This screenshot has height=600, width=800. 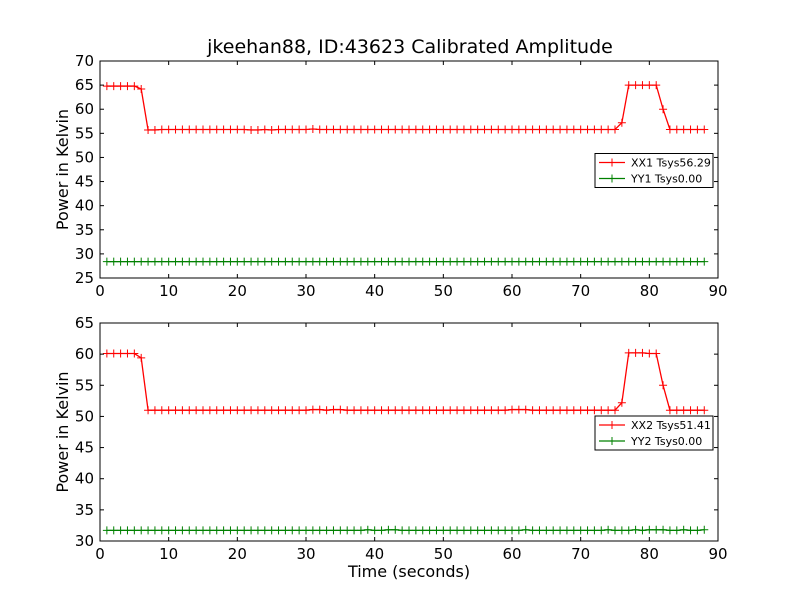 I want to click on y-tick-label: 60, so click(x=84, y=354).